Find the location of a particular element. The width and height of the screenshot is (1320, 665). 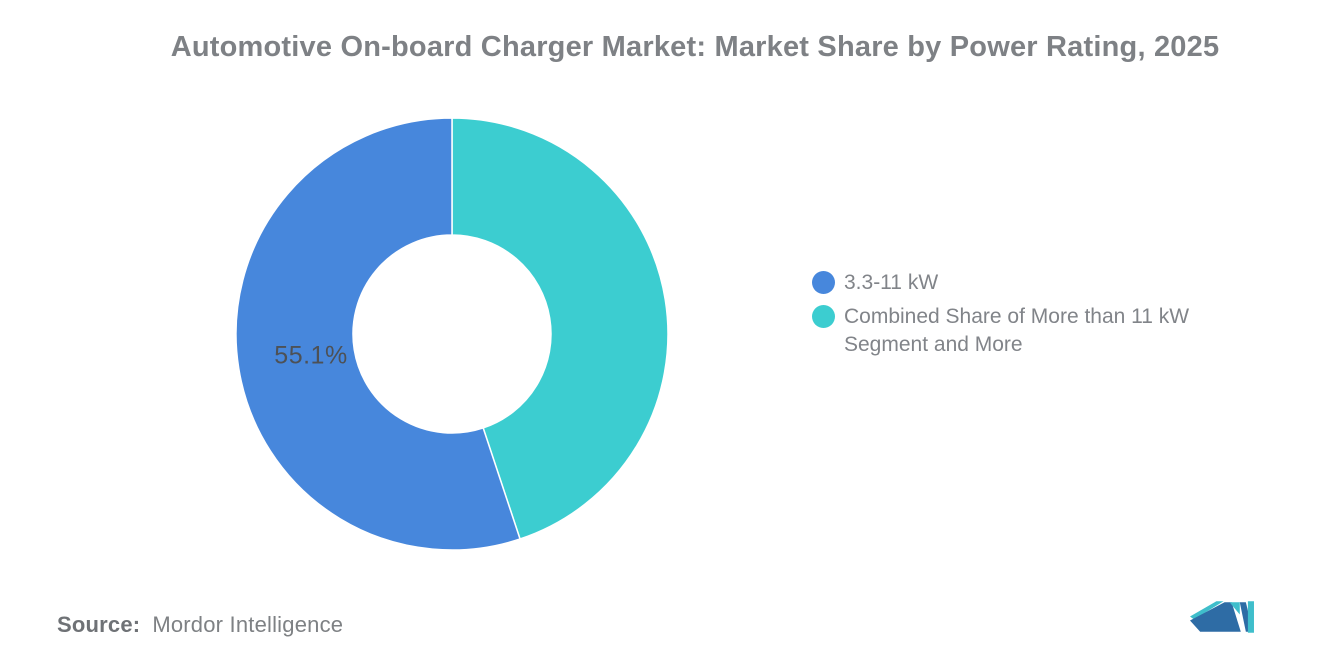

logo-navy-left-band is located at coordinates (1215, 617).